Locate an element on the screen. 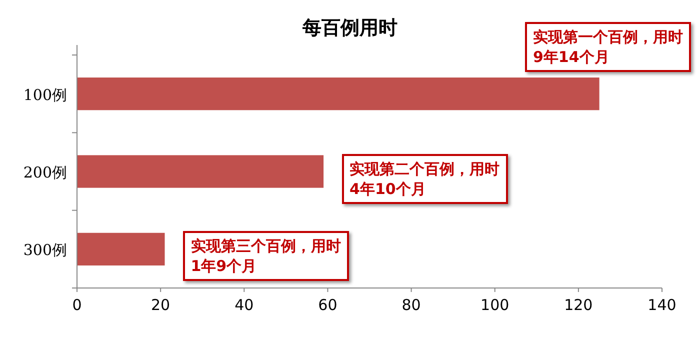 Image resolution: width=700 pixels, height=337 pixels. annotation: 实现第一个百例，用时9年14个月 is located at coordinates (608, 47).